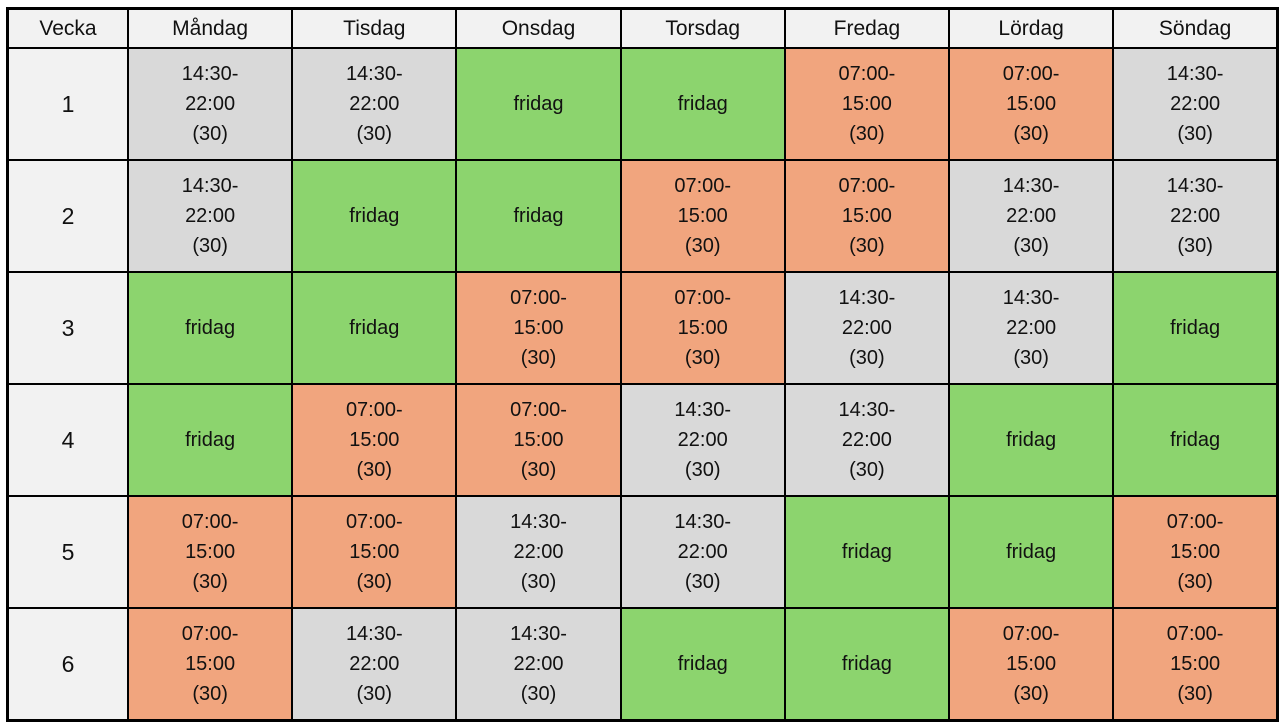 This screenshot has height=722, width=1283. Describe the element at coordinates (67, 28) in the screenshot. I see `week-column-header: Vecka` at that location.